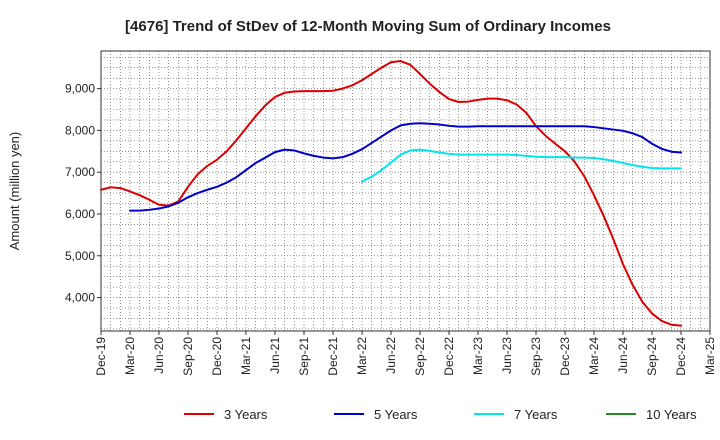  I want to click on x-tick-label: Jun-20, so click(159, 355).